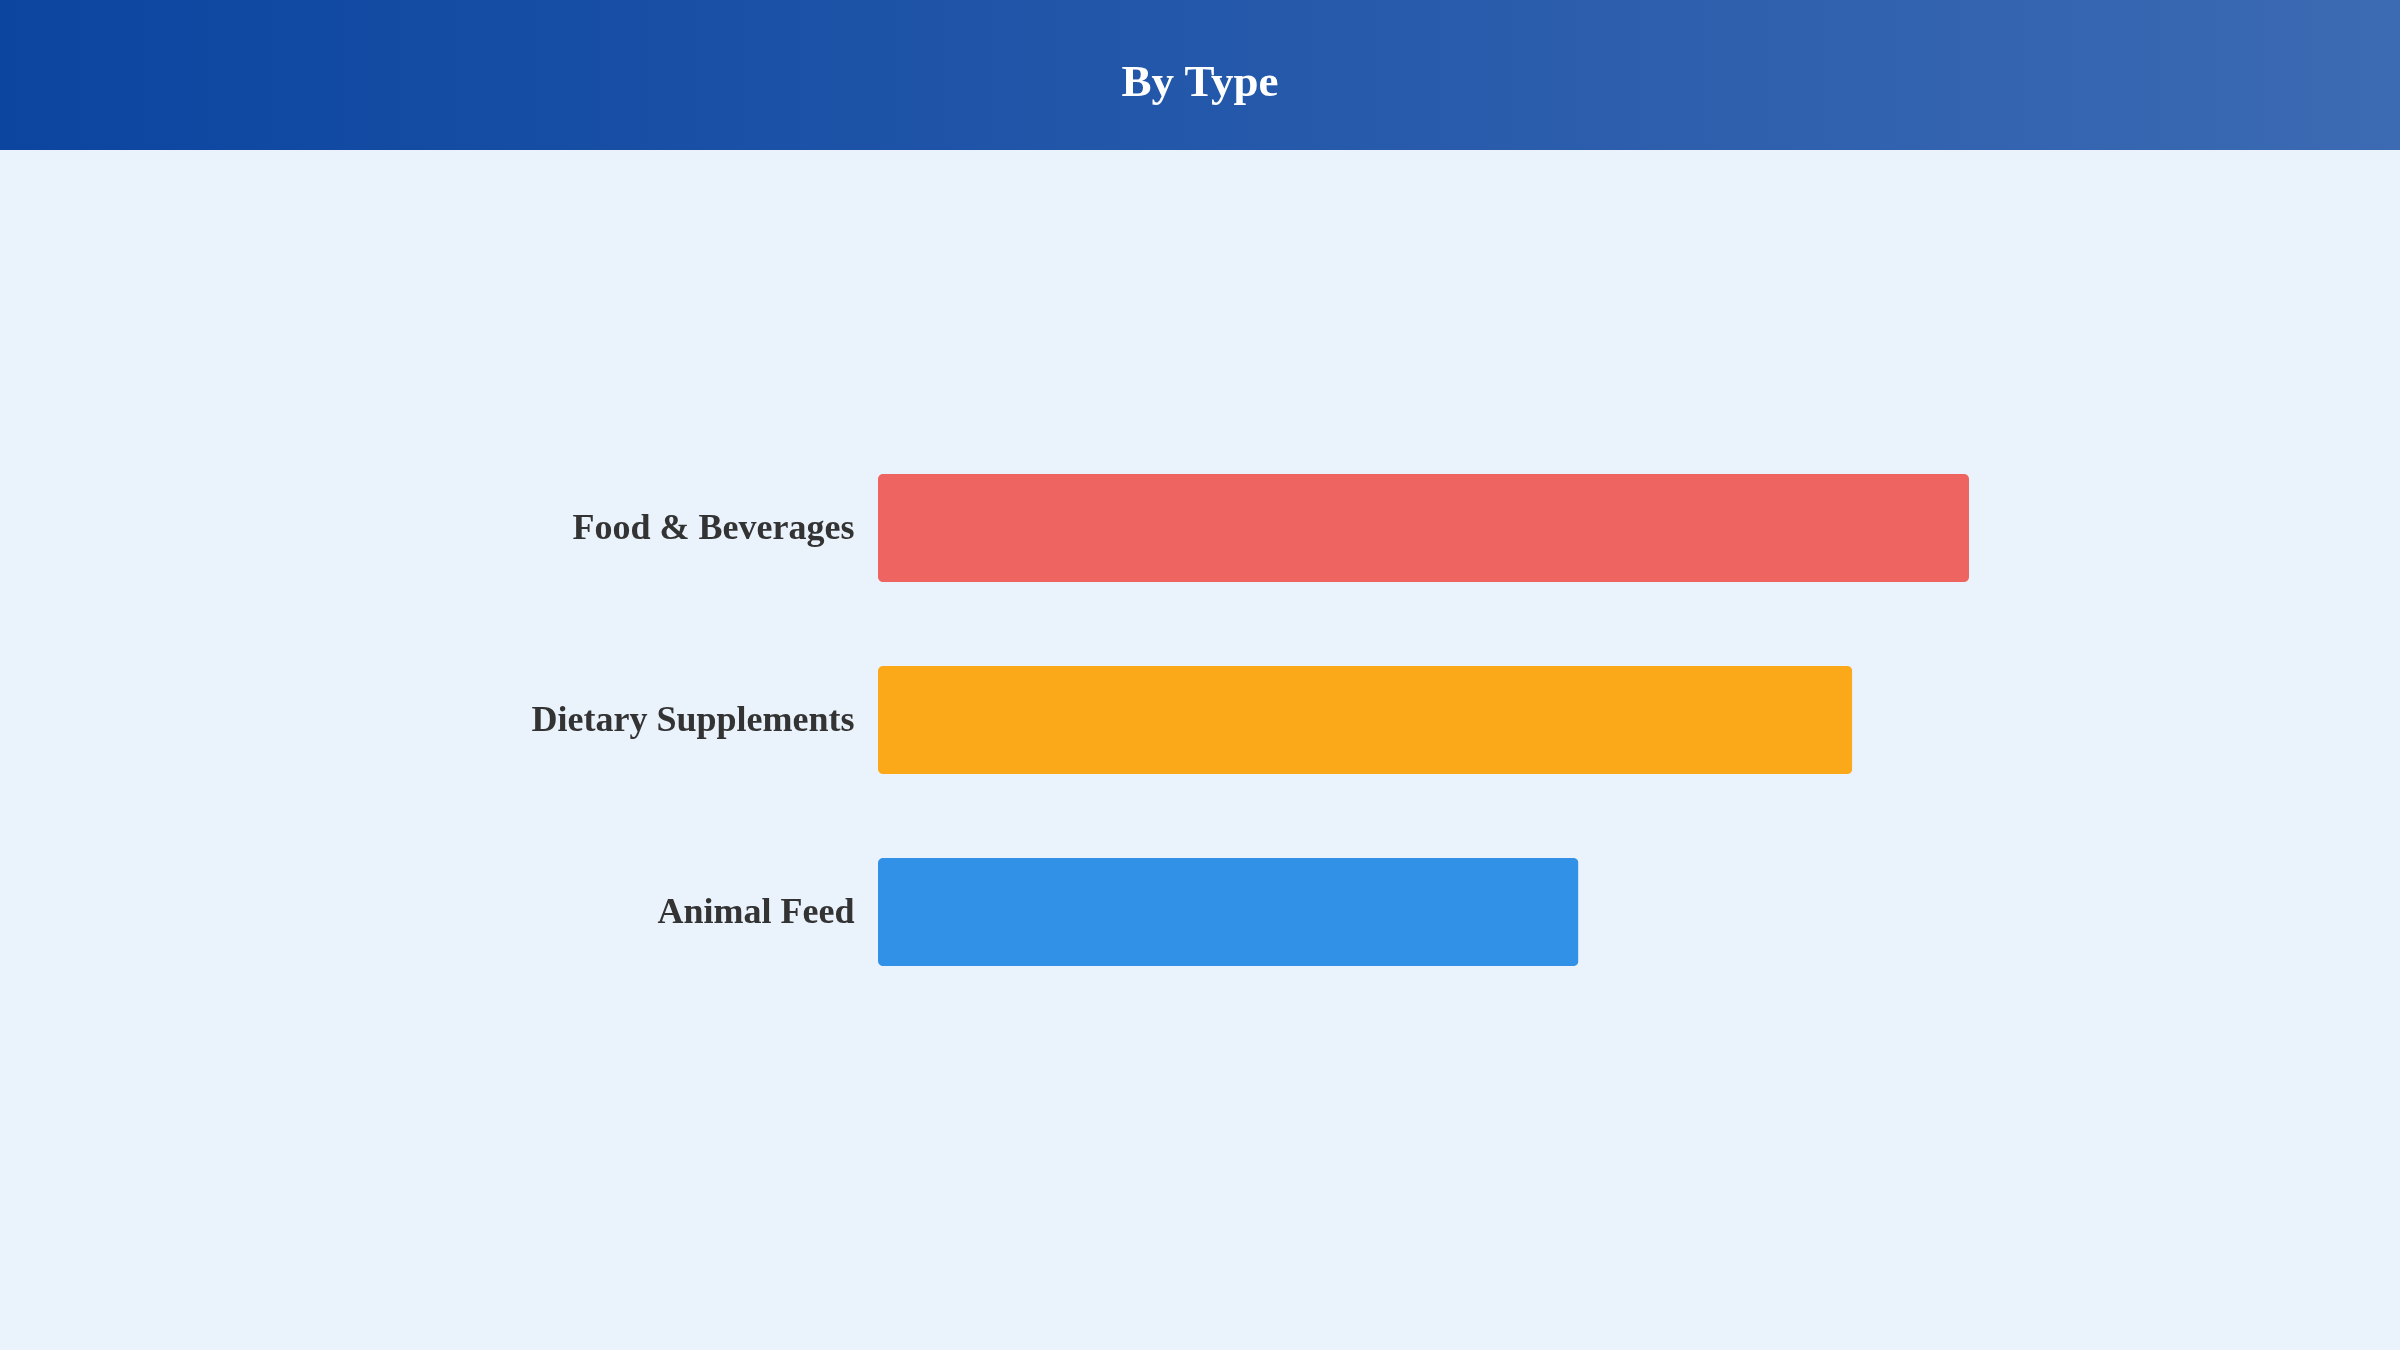 The height and width of the screenshot is (1350, 2400). What do you see at coordinates (756, 911) in the screenshot?
I see `y-tick-label: Animal Feed` at bounding box center [756, 911].